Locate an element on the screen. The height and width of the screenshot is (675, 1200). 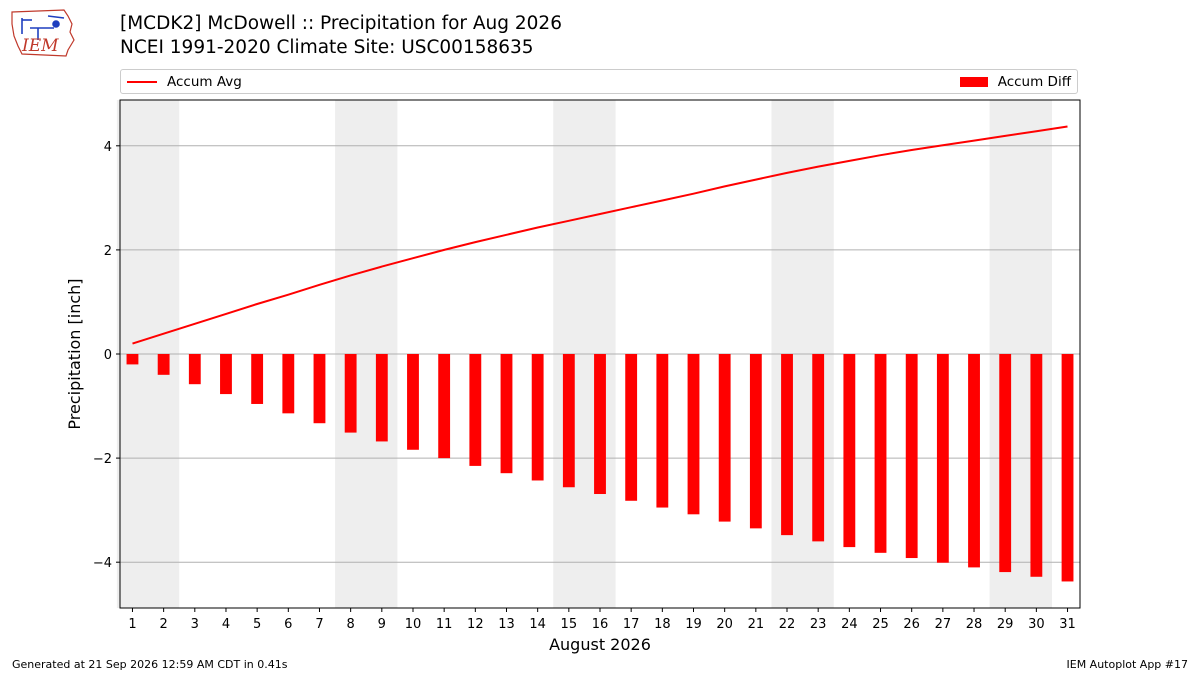
x-axis-label: August 2026 is located at coordinates (600, 644).